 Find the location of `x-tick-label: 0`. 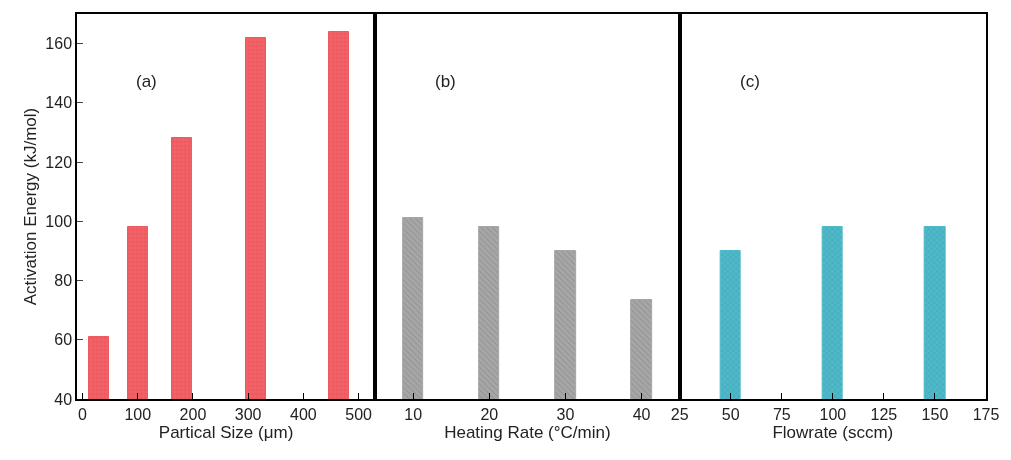

x-tick-label: 0 is located at coordinates (83, 414).